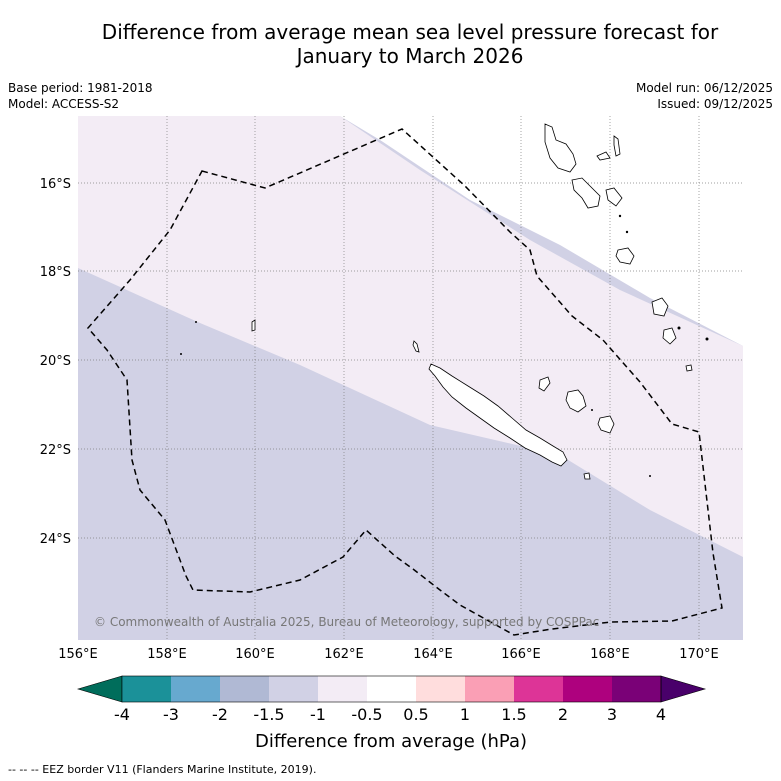 This screenshot has height=781, width=781. I want to click on colorbar-tick-label: -1.5, so click(268, 714).